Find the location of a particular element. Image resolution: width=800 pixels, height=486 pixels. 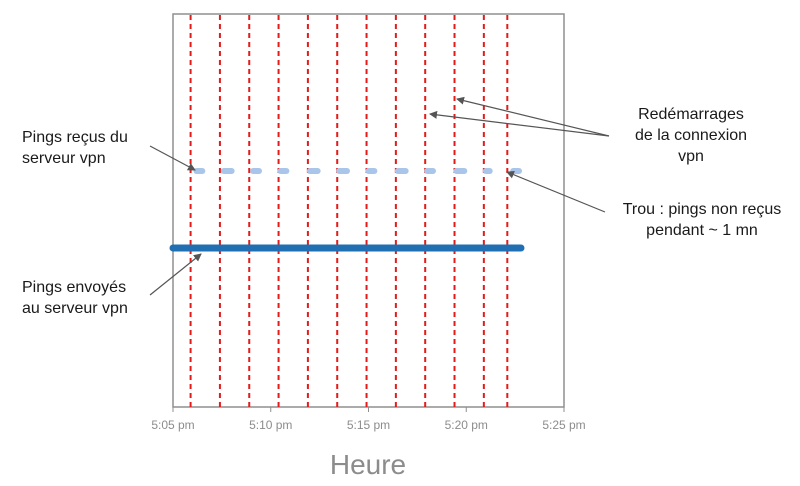

annotation-restarts-line-2: de la connexion is located at coordinates (691, 135).